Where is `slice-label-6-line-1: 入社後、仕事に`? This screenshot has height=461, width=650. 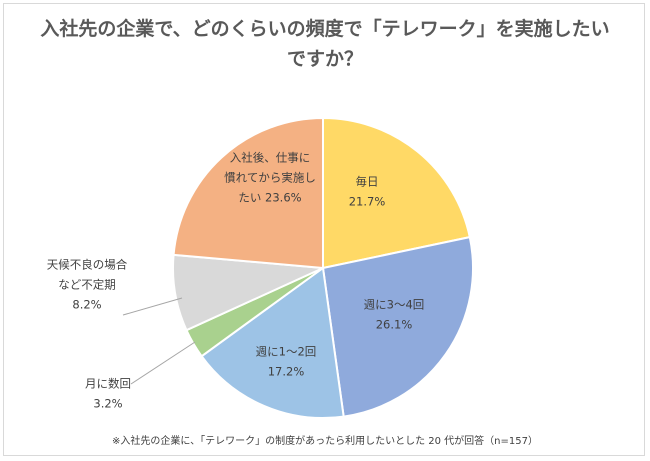
slice-label-6-line-1: 入社後、仕事に is located at coordinates (270, 158).